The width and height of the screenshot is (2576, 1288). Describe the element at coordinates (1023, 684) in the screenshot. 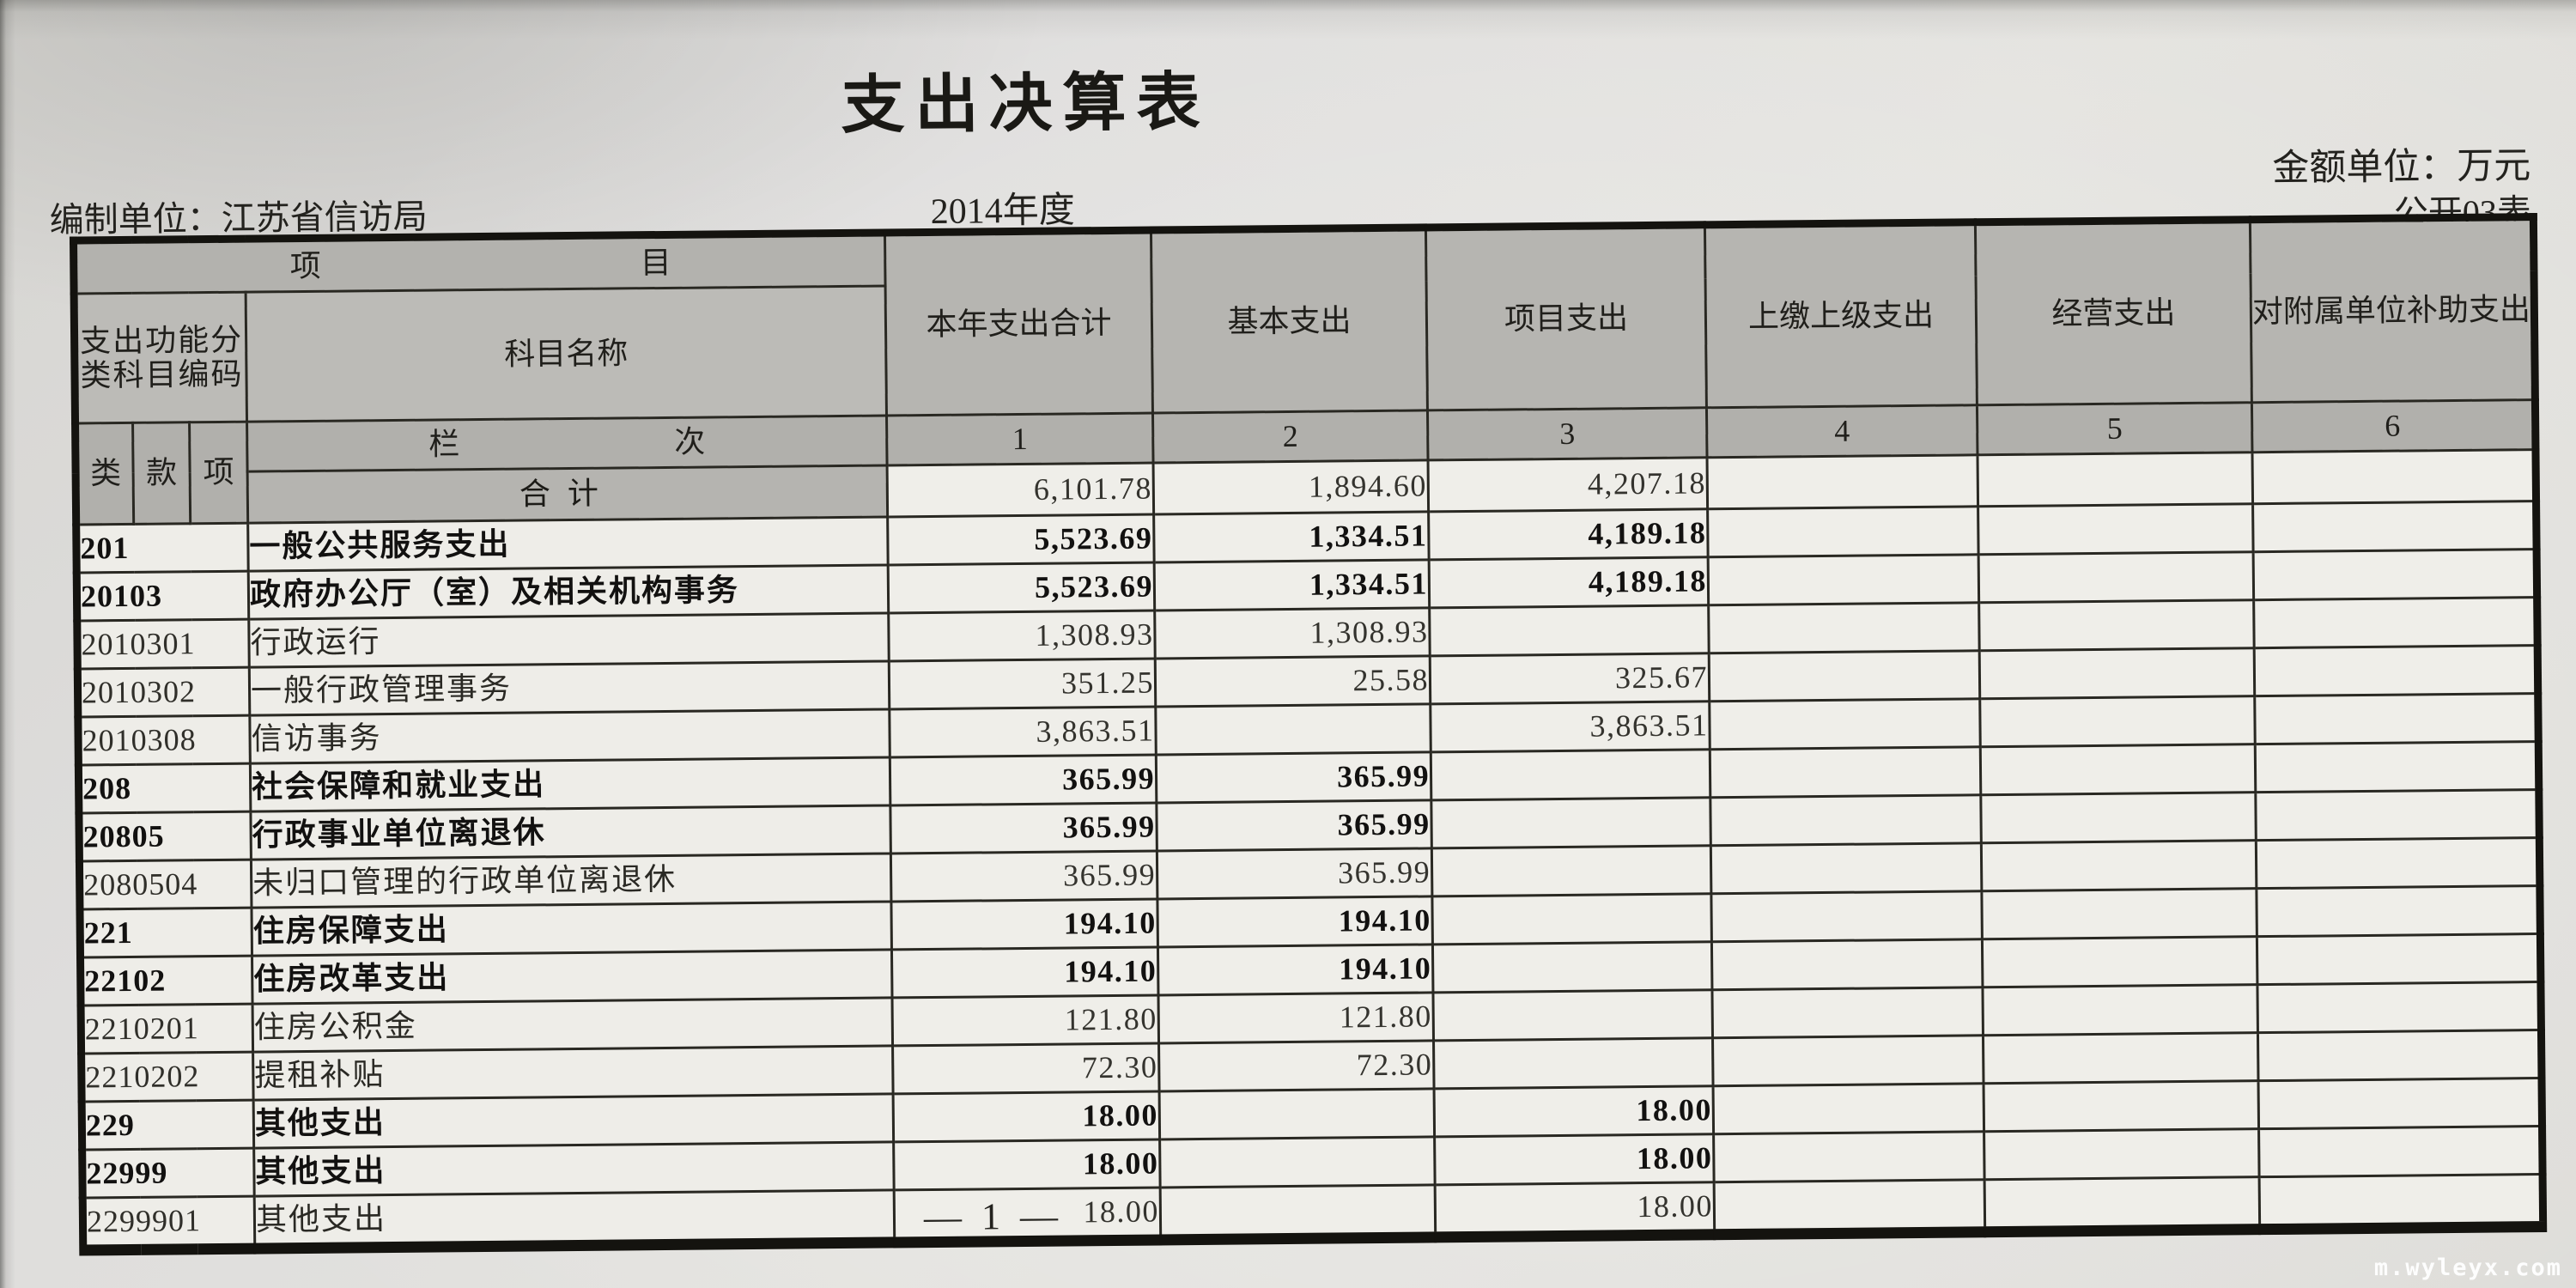

I see `row-value: 351.25` at that location.